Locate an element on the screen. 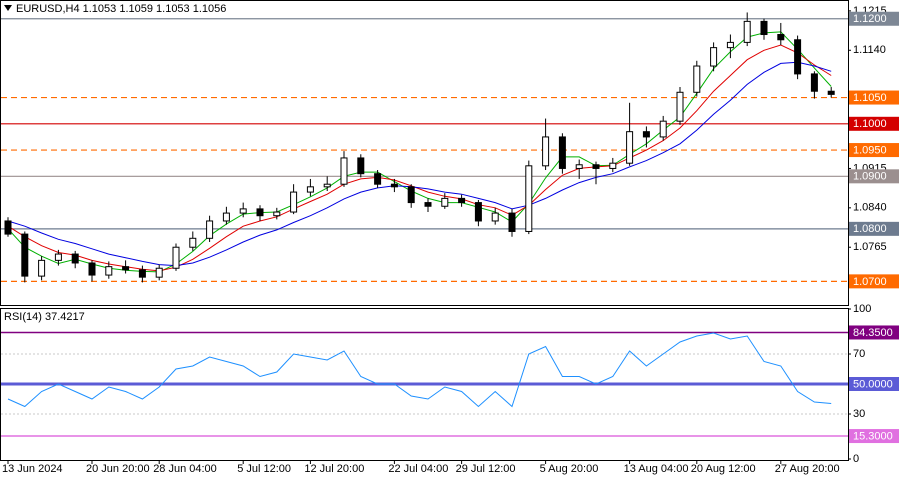 The height and width of the screenshot is (480, 900). level-label: 1.0700 is located at coordinates (870, 282).